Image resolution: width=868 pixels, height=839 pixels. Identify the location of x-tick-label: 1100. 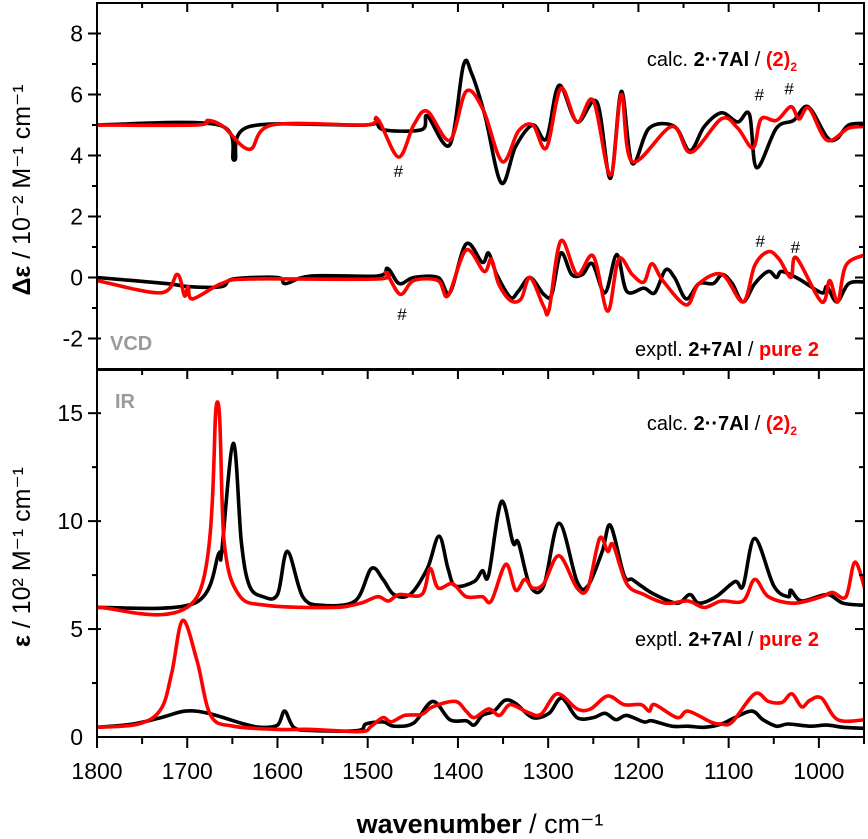
(728, 771).